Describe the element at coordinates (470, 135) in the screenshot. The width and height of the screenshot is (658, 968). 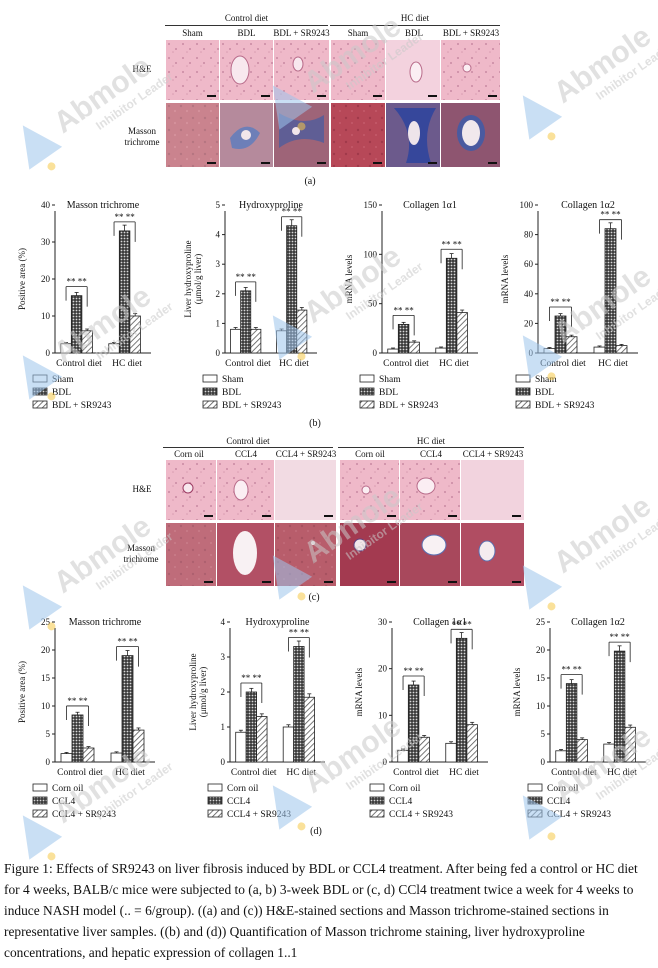
I see `micrograph-masson-hc-bdl-sr9243` at that location.